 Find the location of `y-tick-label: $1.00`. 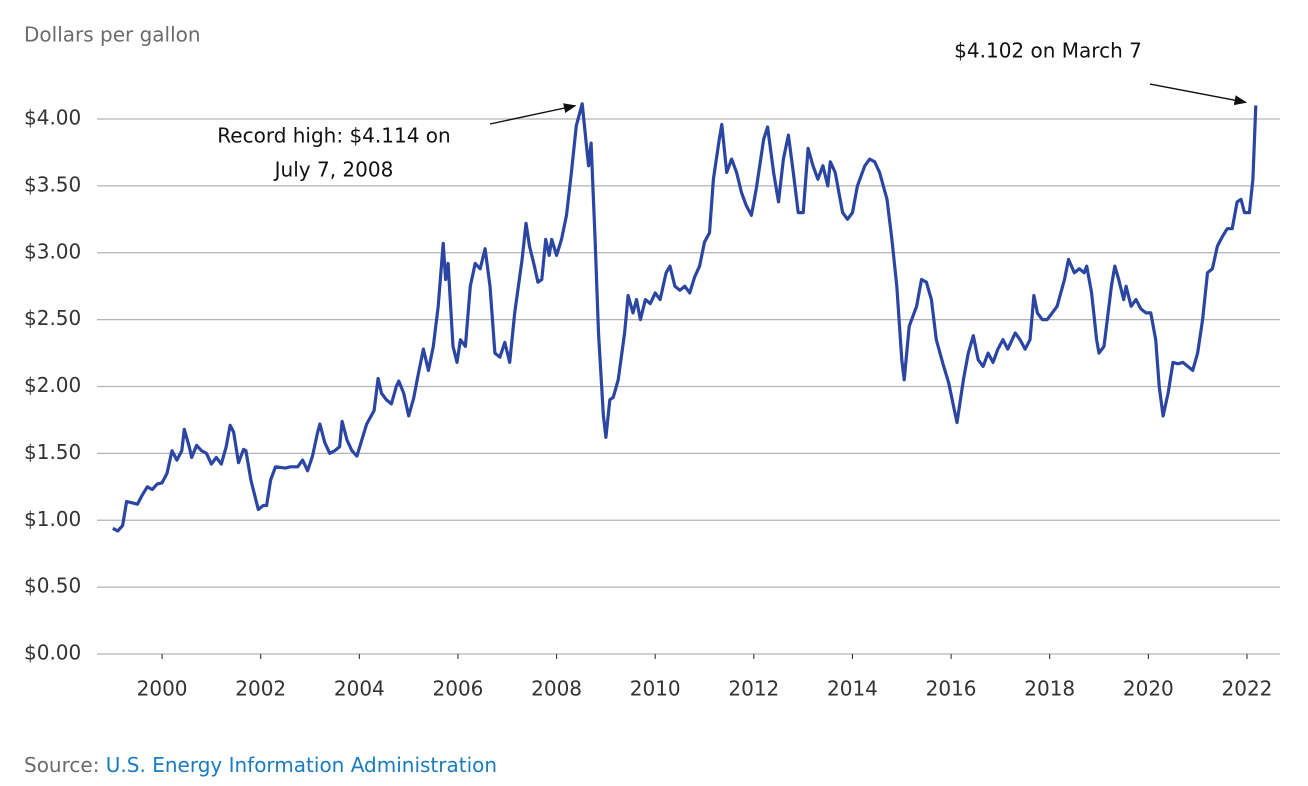

y-tick-label: $1.00 is located at coordinates (52, 519).